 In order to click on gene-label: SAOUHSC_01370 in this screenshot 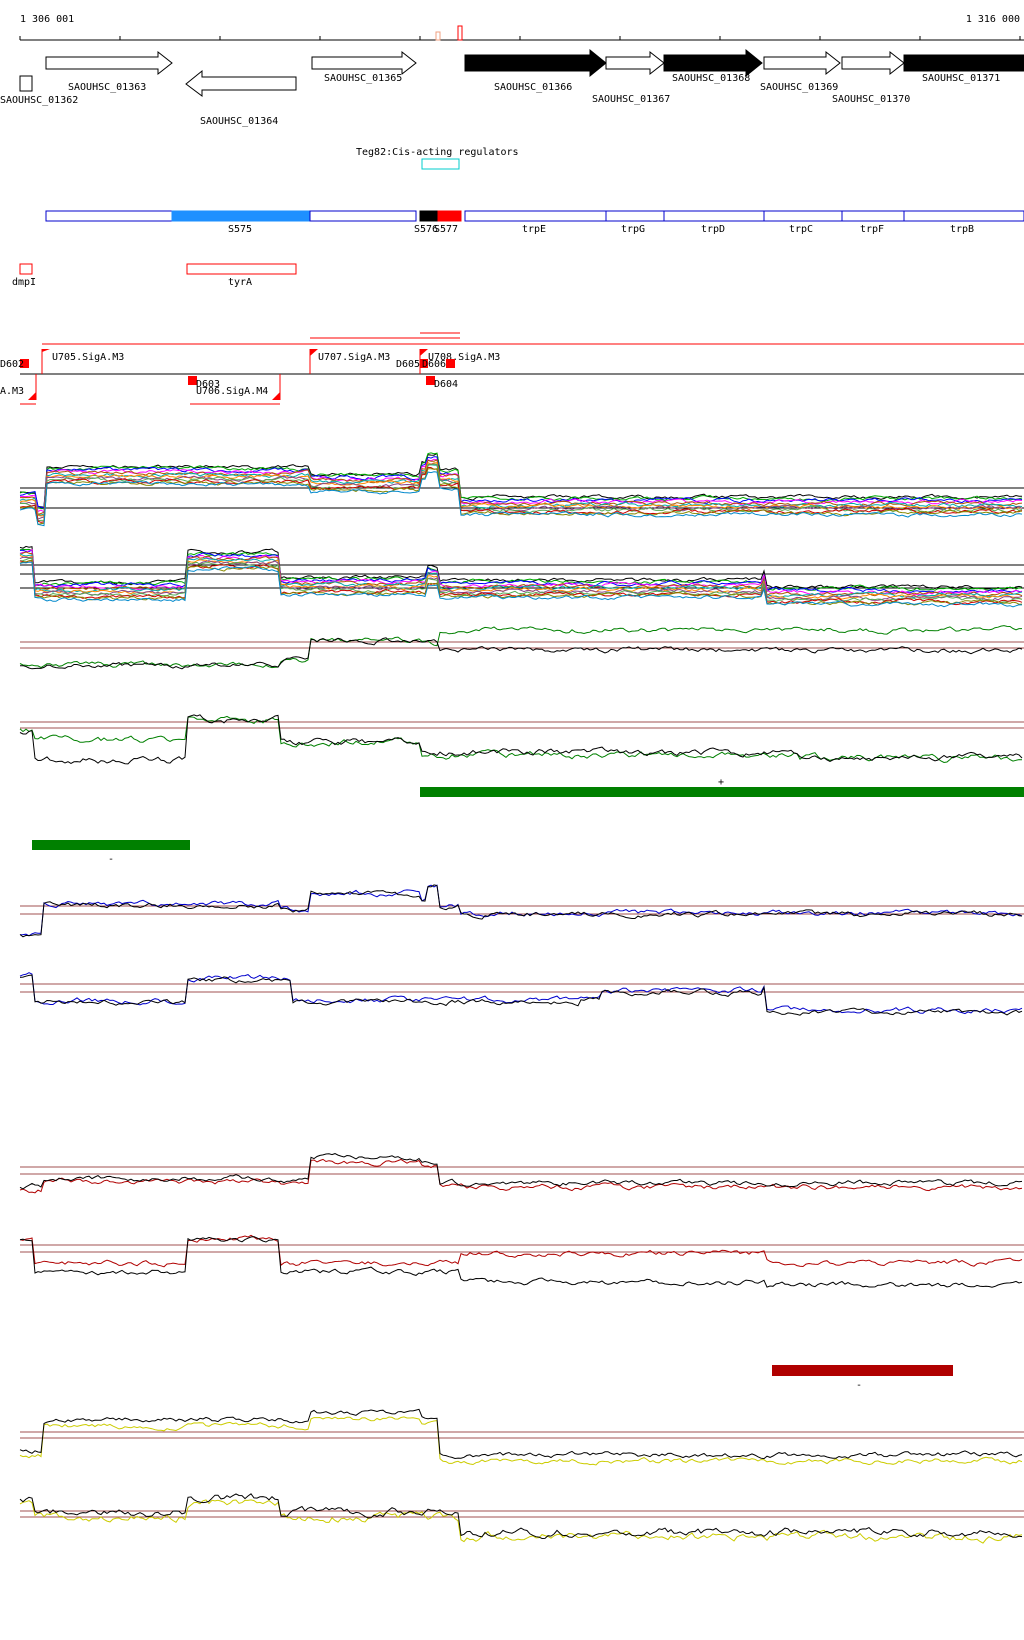, I will do `click(871, 99)`.